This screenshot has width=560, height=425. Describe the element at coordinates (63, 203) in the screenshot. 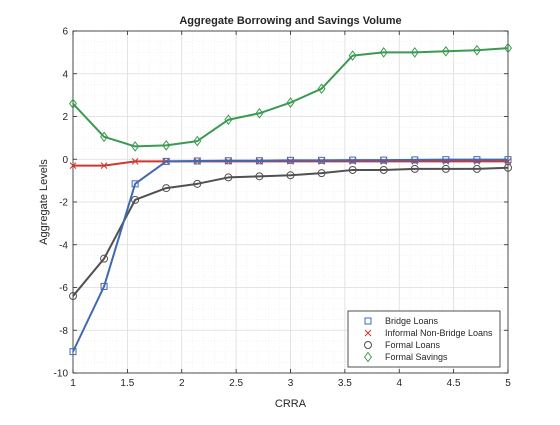

I see `y-tick-label: -2` at that location.